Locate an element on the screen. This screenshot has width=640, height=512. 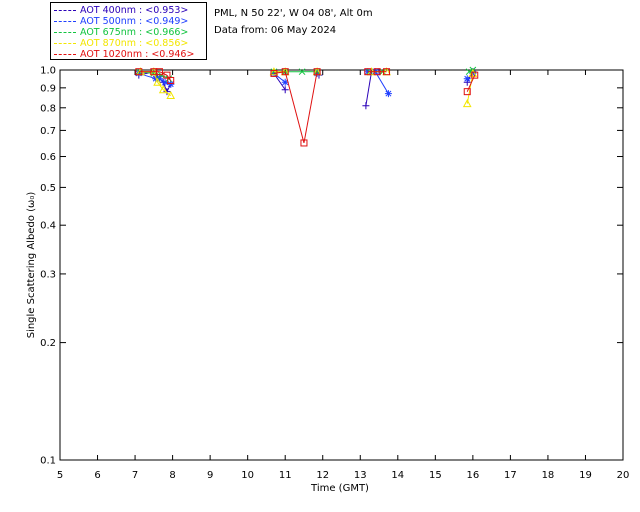
legend-item-870nm: AOT 870nm : <0.856> is located at coordinates (121, 43).